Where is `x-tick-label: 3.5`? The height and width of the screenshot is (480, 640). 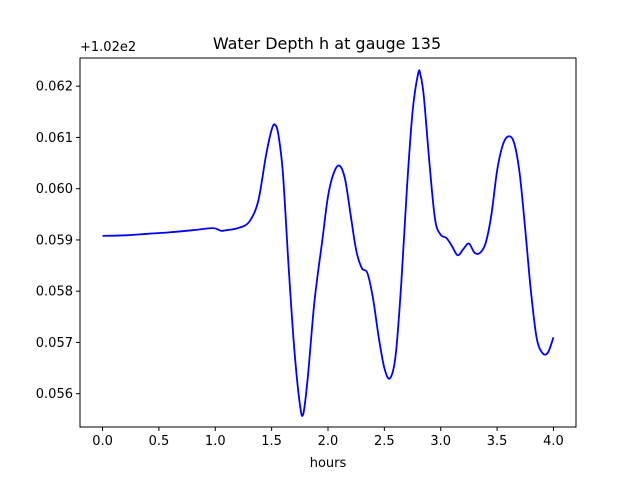 x-tick-label: 3.5 is located at coordinates (497, 441).